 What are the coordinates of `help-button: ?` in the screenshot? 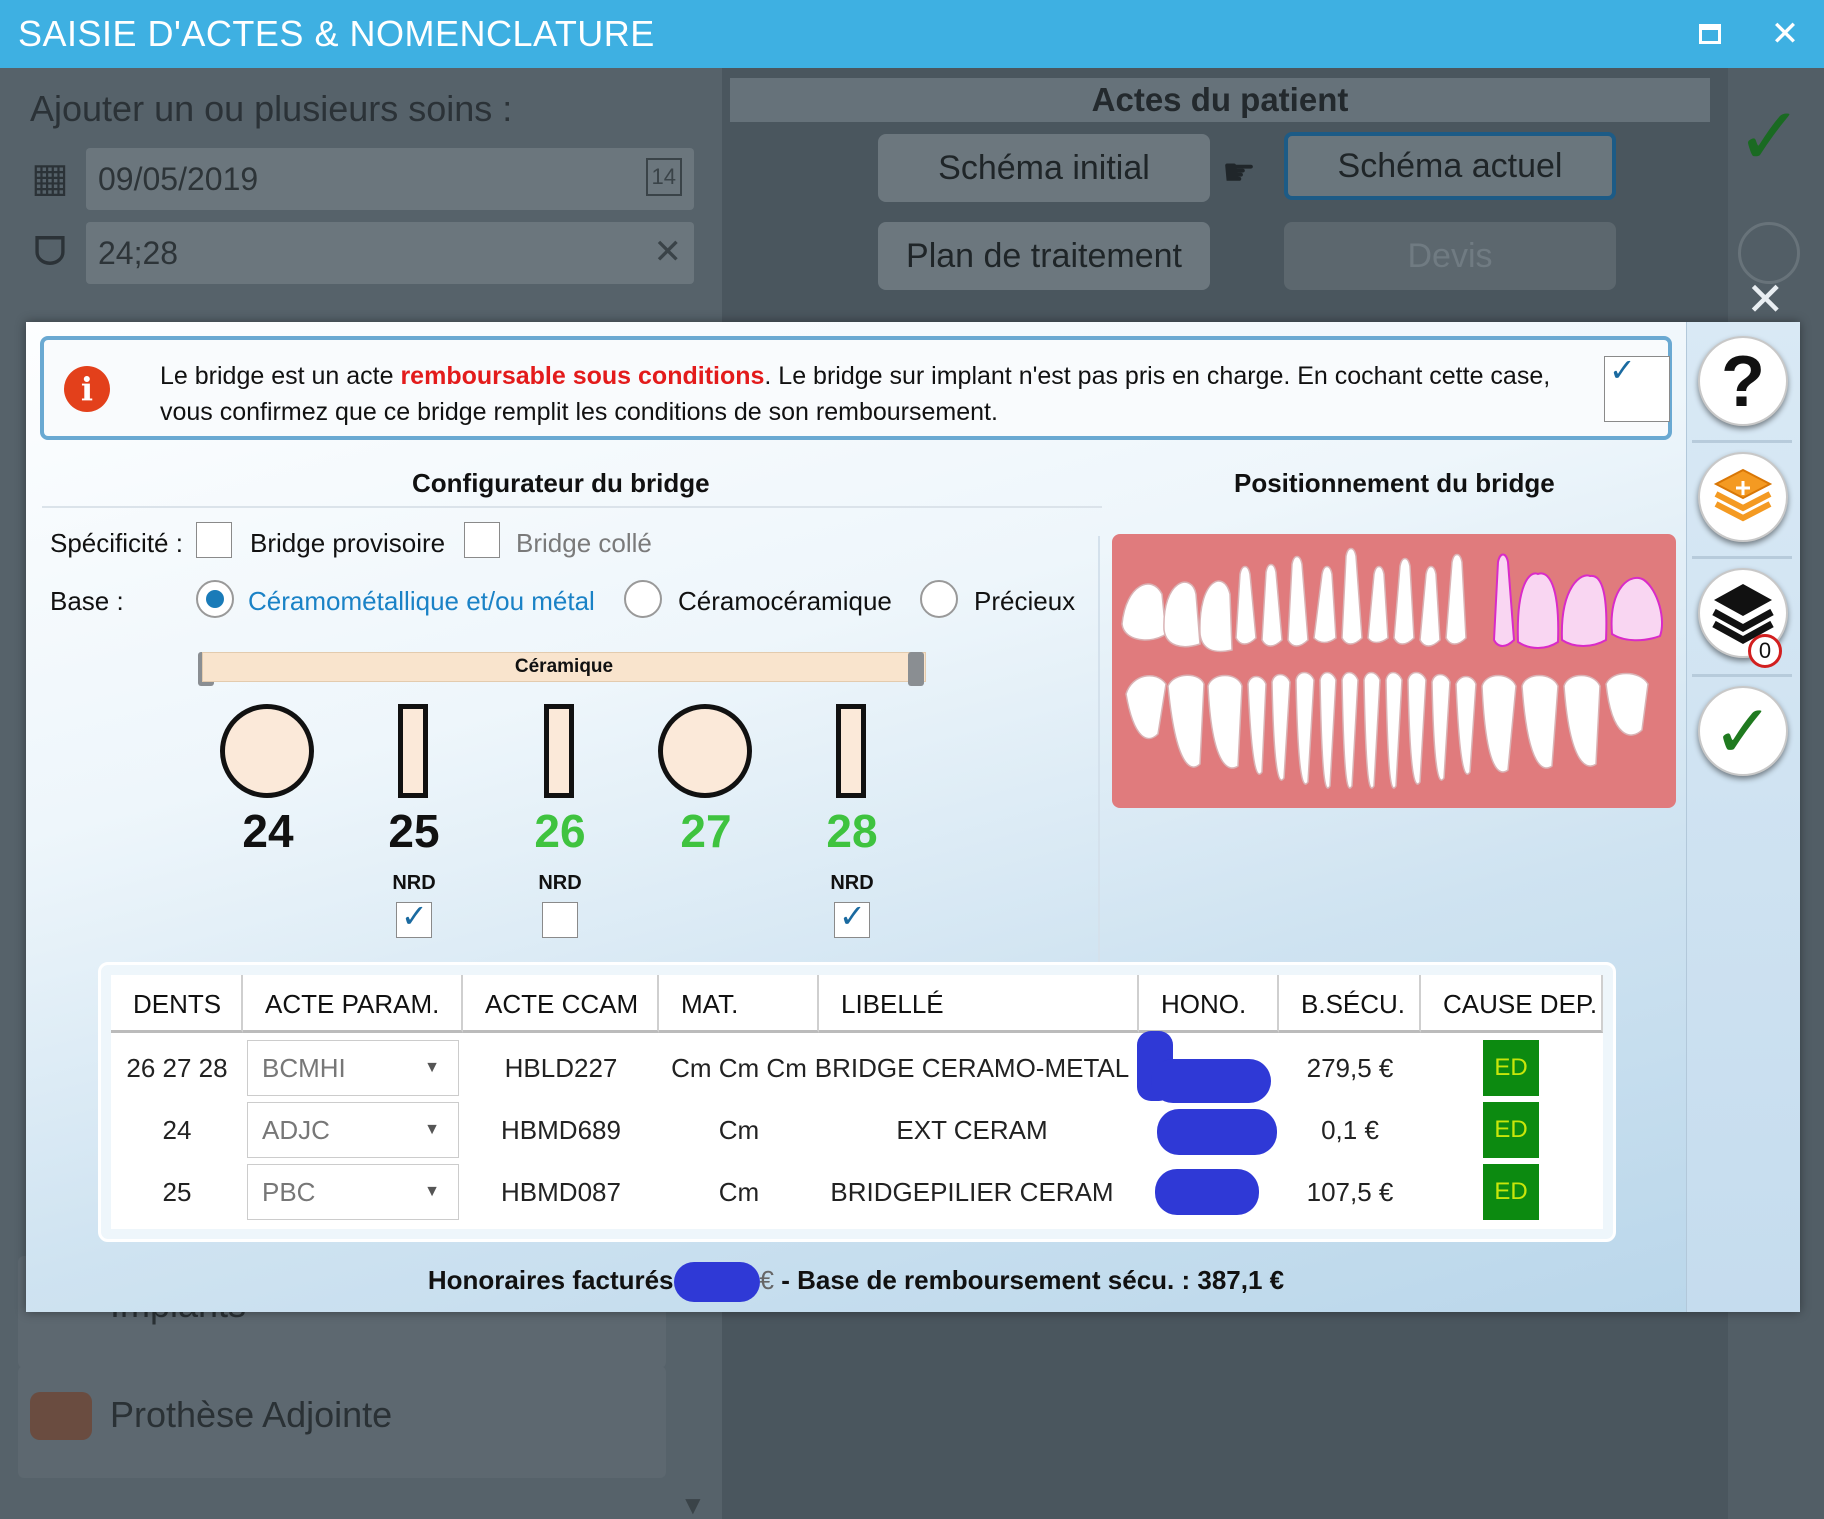 It's located at (1743, 381).